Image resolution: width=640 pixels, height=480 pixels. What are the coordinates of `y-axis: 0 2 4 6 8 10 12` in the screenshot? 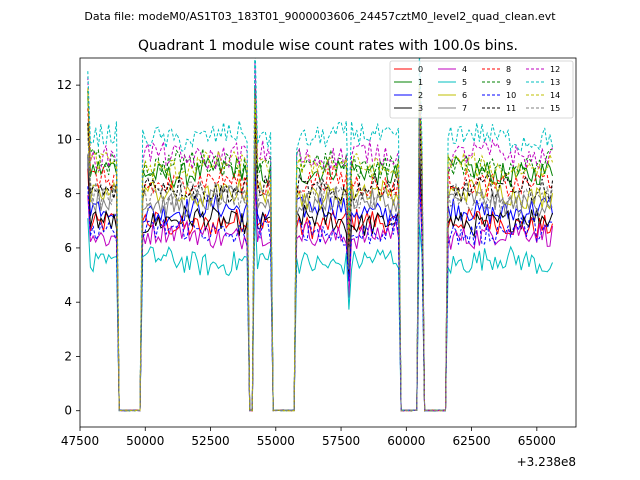 It's located at (68, 248).